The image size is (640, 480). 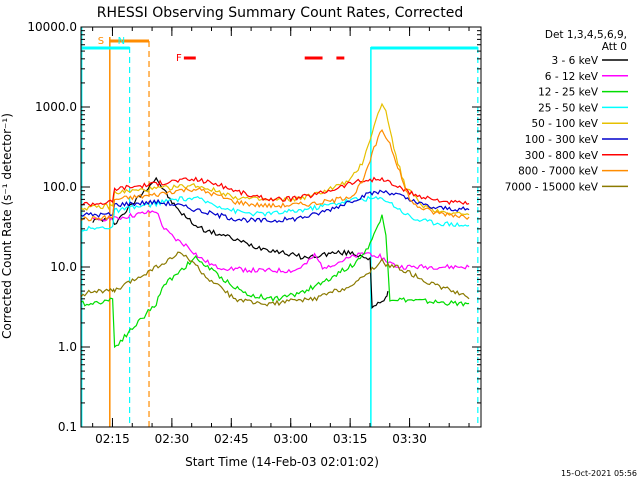 I want to click on legend-label: 25 - 50 keV, so click(x=568, y=108).